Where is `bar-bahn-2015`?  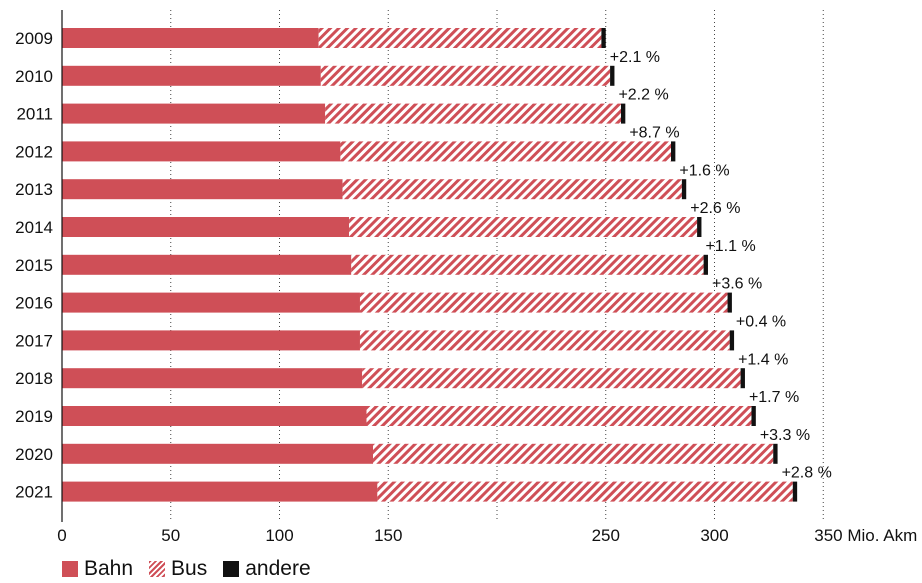 bar-bahn-2015 is located at coordinates (207, 264).